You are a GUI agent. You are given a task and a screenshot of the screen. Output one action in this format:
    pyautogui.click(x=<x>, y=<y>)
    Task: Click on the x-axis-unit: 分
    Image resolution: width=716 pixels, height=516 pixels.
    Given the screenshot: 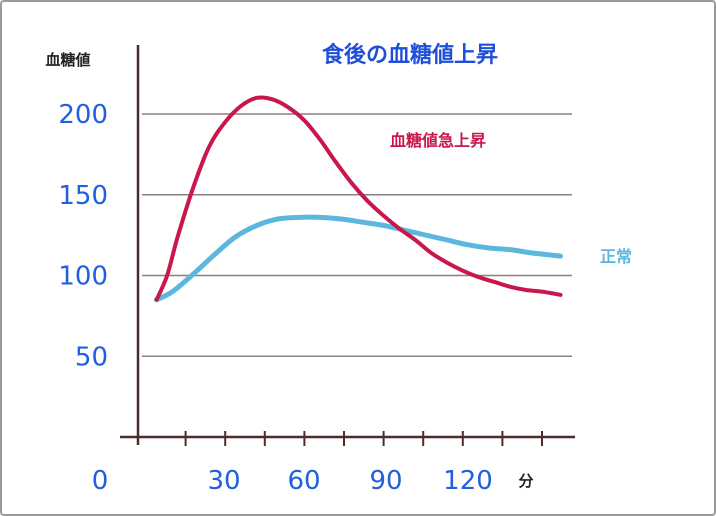 What is the action you would take?
    pyautogui.click(x=525, y=481)
    